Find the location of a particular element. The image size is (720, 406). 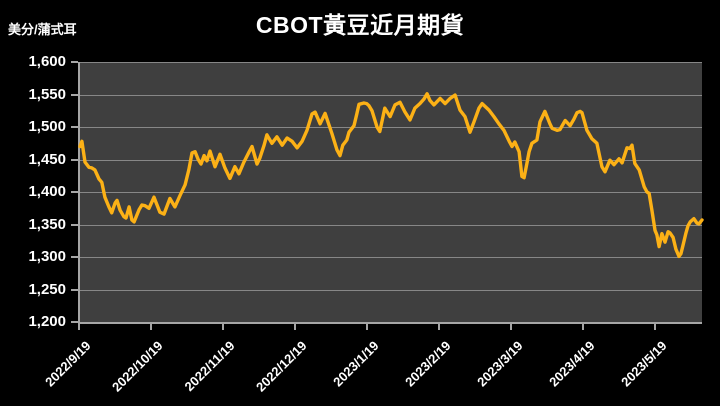

y-tick-label: 1,600 is located at coordinates (47, 61).